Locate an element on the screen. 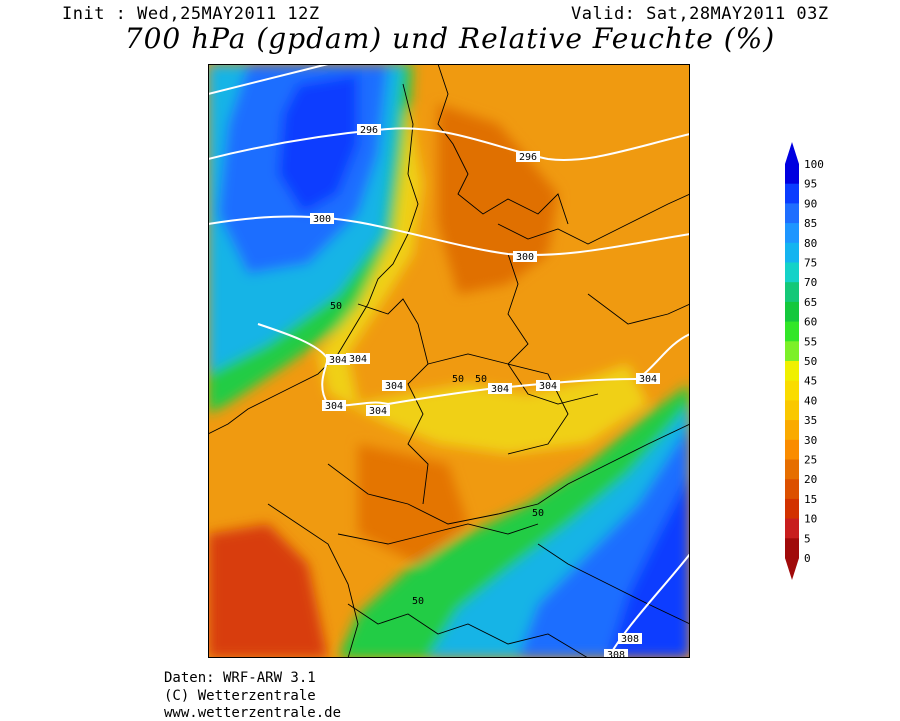 The height and width of the screenshot is (721, 900). legend-label: 85 is located at coordinates (810, 223).